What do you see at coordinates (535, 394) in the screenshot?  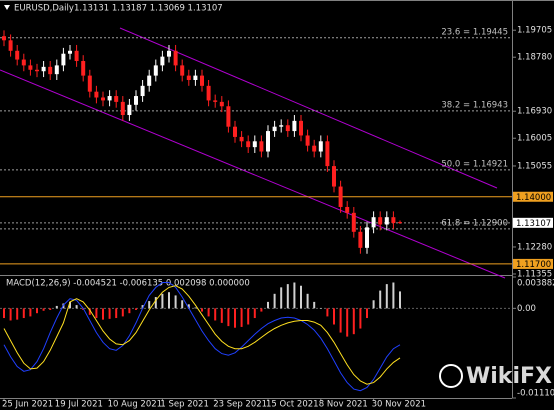 I see `y-tick-label: -0.011104` at bounding box center [535, 394].